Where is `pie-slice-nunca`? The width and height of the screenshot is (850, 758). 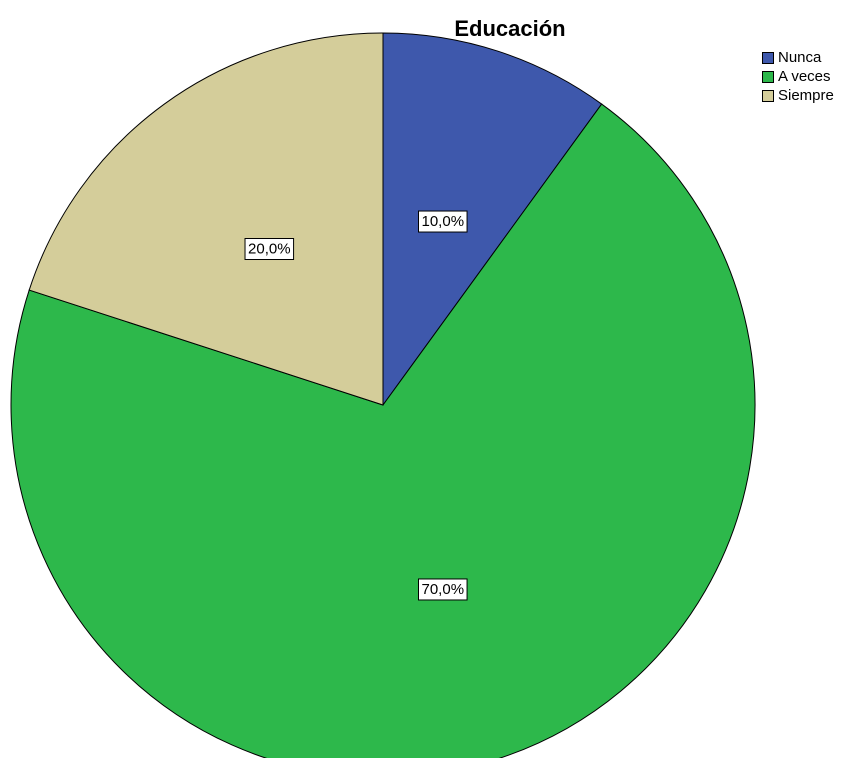 pie-slice-nunca is located at coordinates (492, 219).